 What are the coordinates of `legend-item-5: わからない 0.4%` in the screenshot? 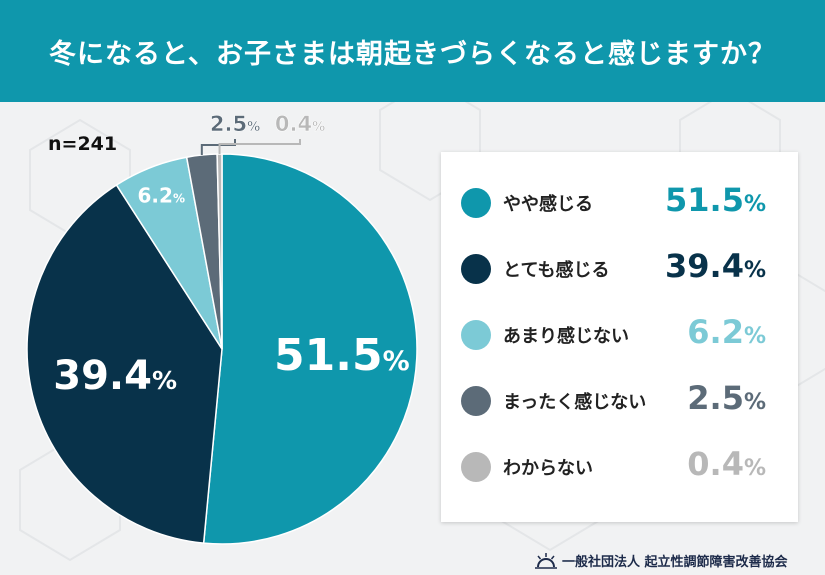 It's located at (619, 468).